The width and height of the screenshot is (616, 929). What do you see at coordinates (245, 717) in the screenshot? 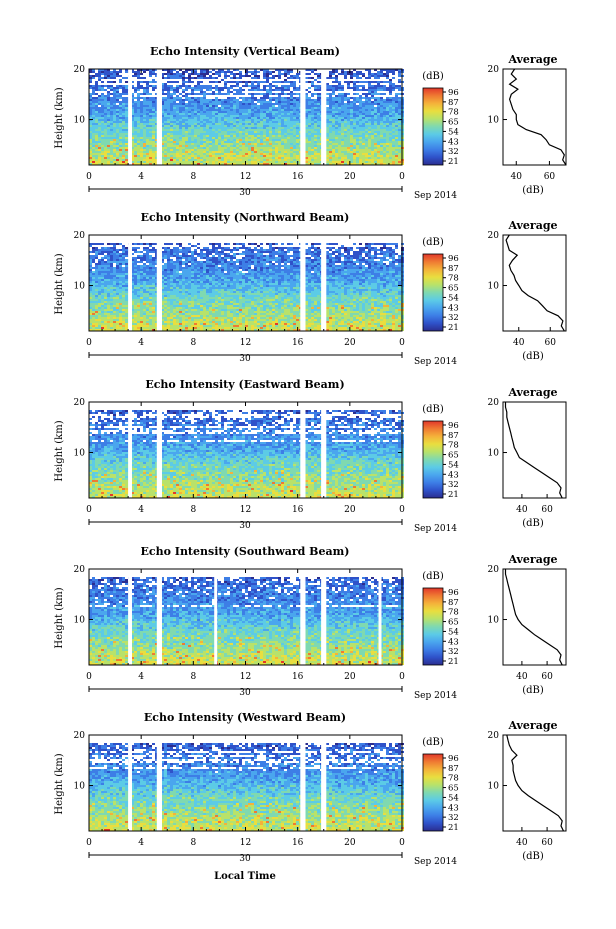
I see `panel-title: Echo Intensity (Westward Beam)` at bounding box center [245, 717].